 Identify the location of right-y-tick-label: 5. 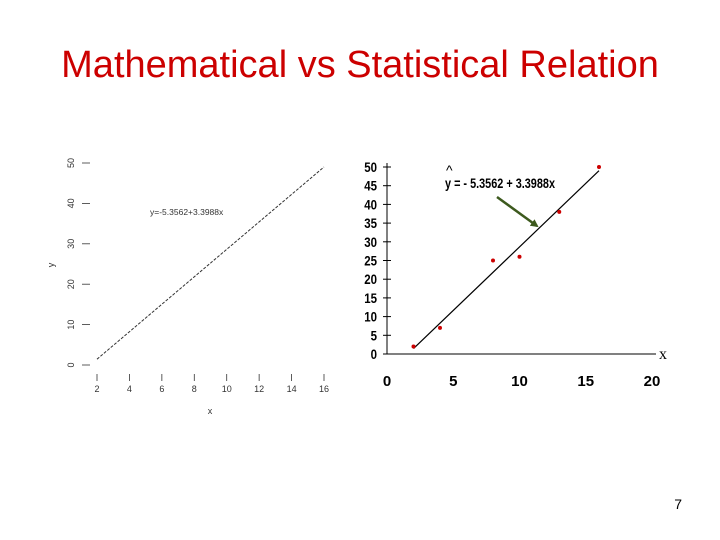
(374, 335).